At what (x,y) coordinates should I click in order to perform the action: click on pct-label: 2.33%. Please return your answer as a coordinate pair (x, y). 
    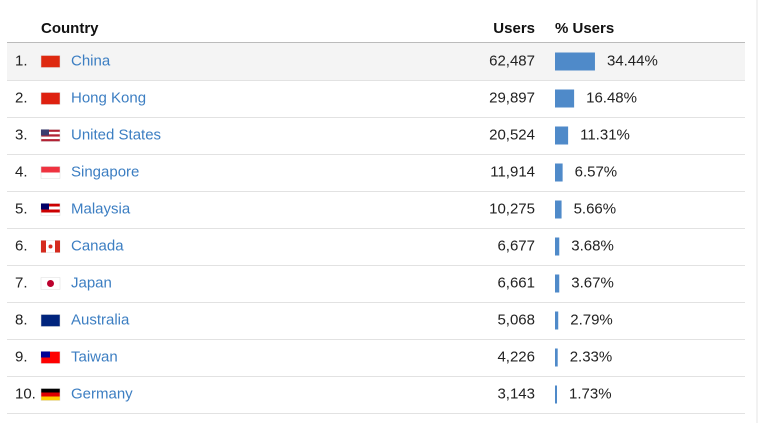
    Looking at the image, I should click on (591, 356).